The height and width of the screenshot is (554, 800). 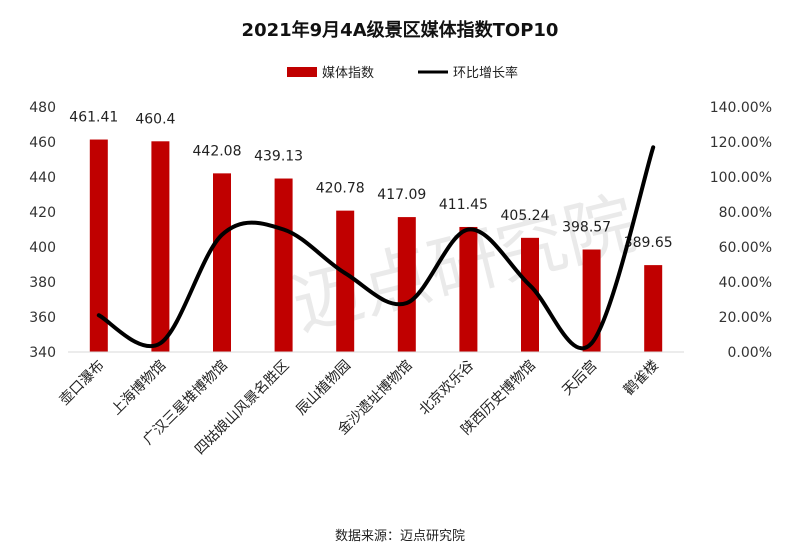 What do you see at coordinates (93, 118) in the screenshot?
I see `bar-value-label: 461.41` at bounding box center [93, 118].